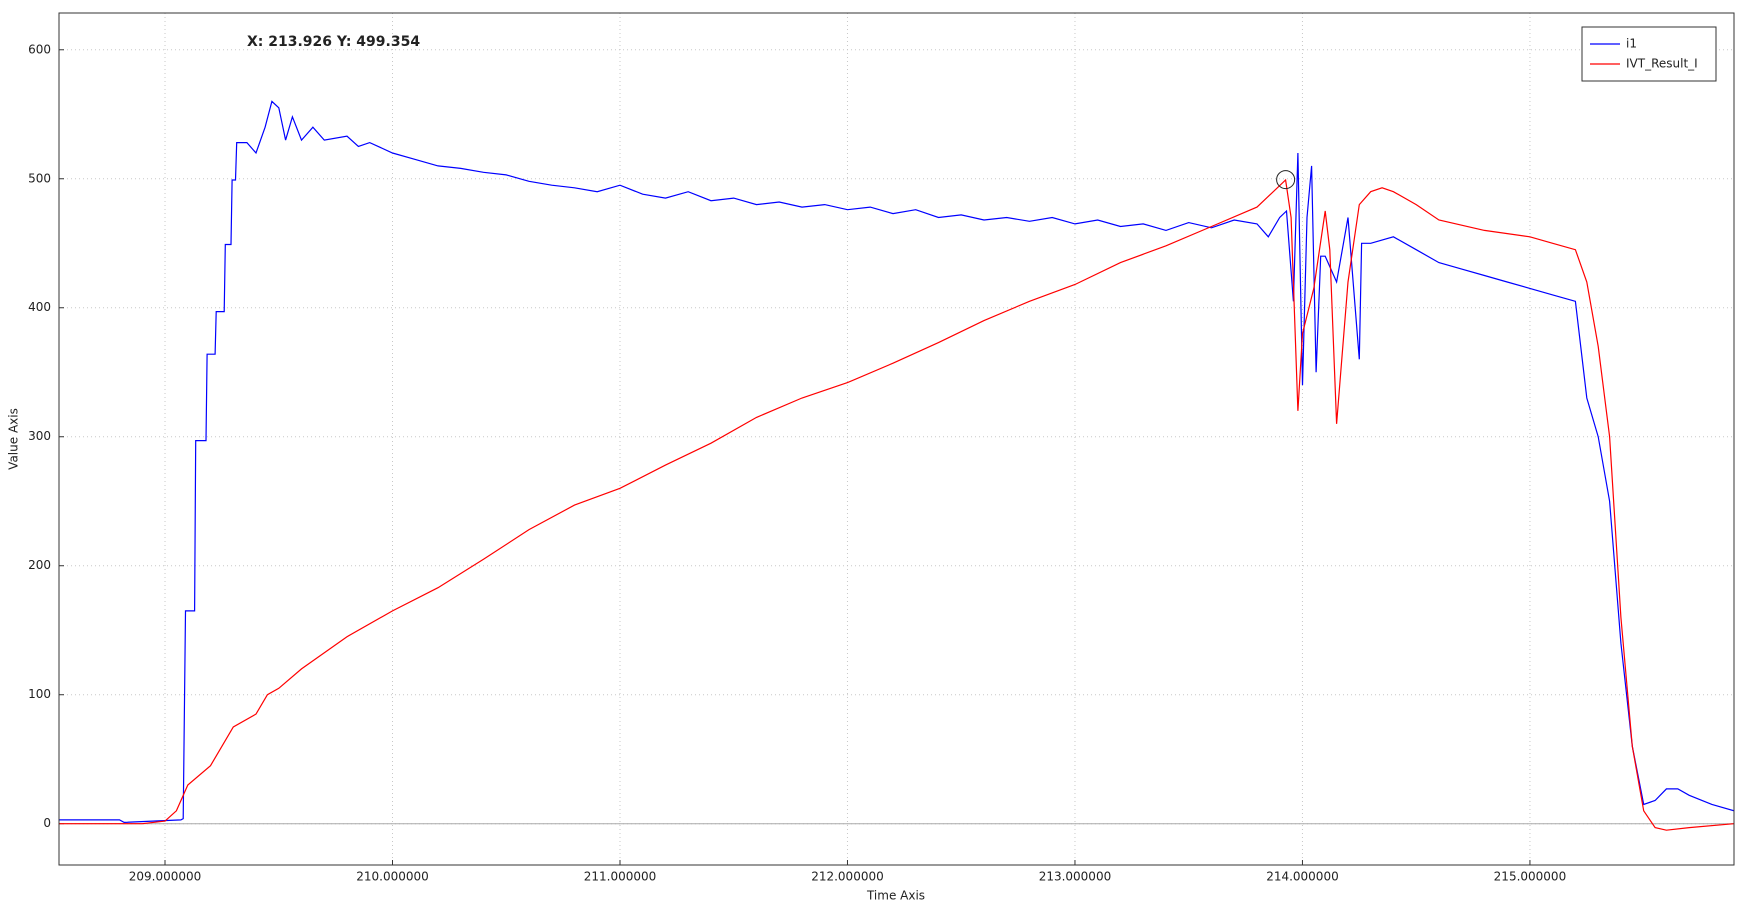  What do you see at coordinates (847, 877) in the screenshot?
I see `x-tick-label: 212.000000` at bounding box center [847, 877].